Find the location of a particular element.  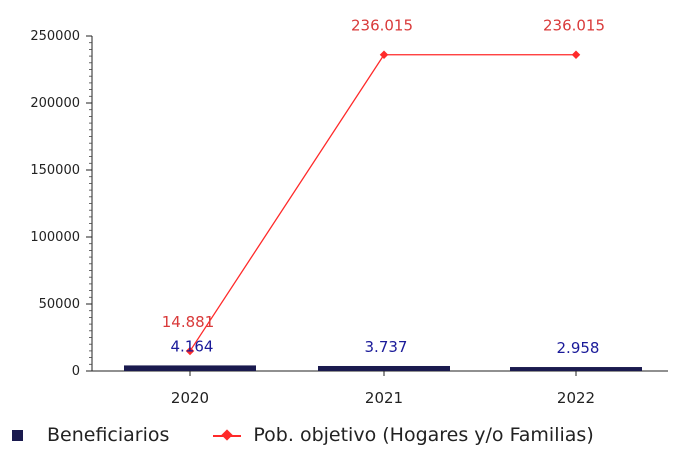

bar-data-label: 4.164 is located at coordinates (192, 346).